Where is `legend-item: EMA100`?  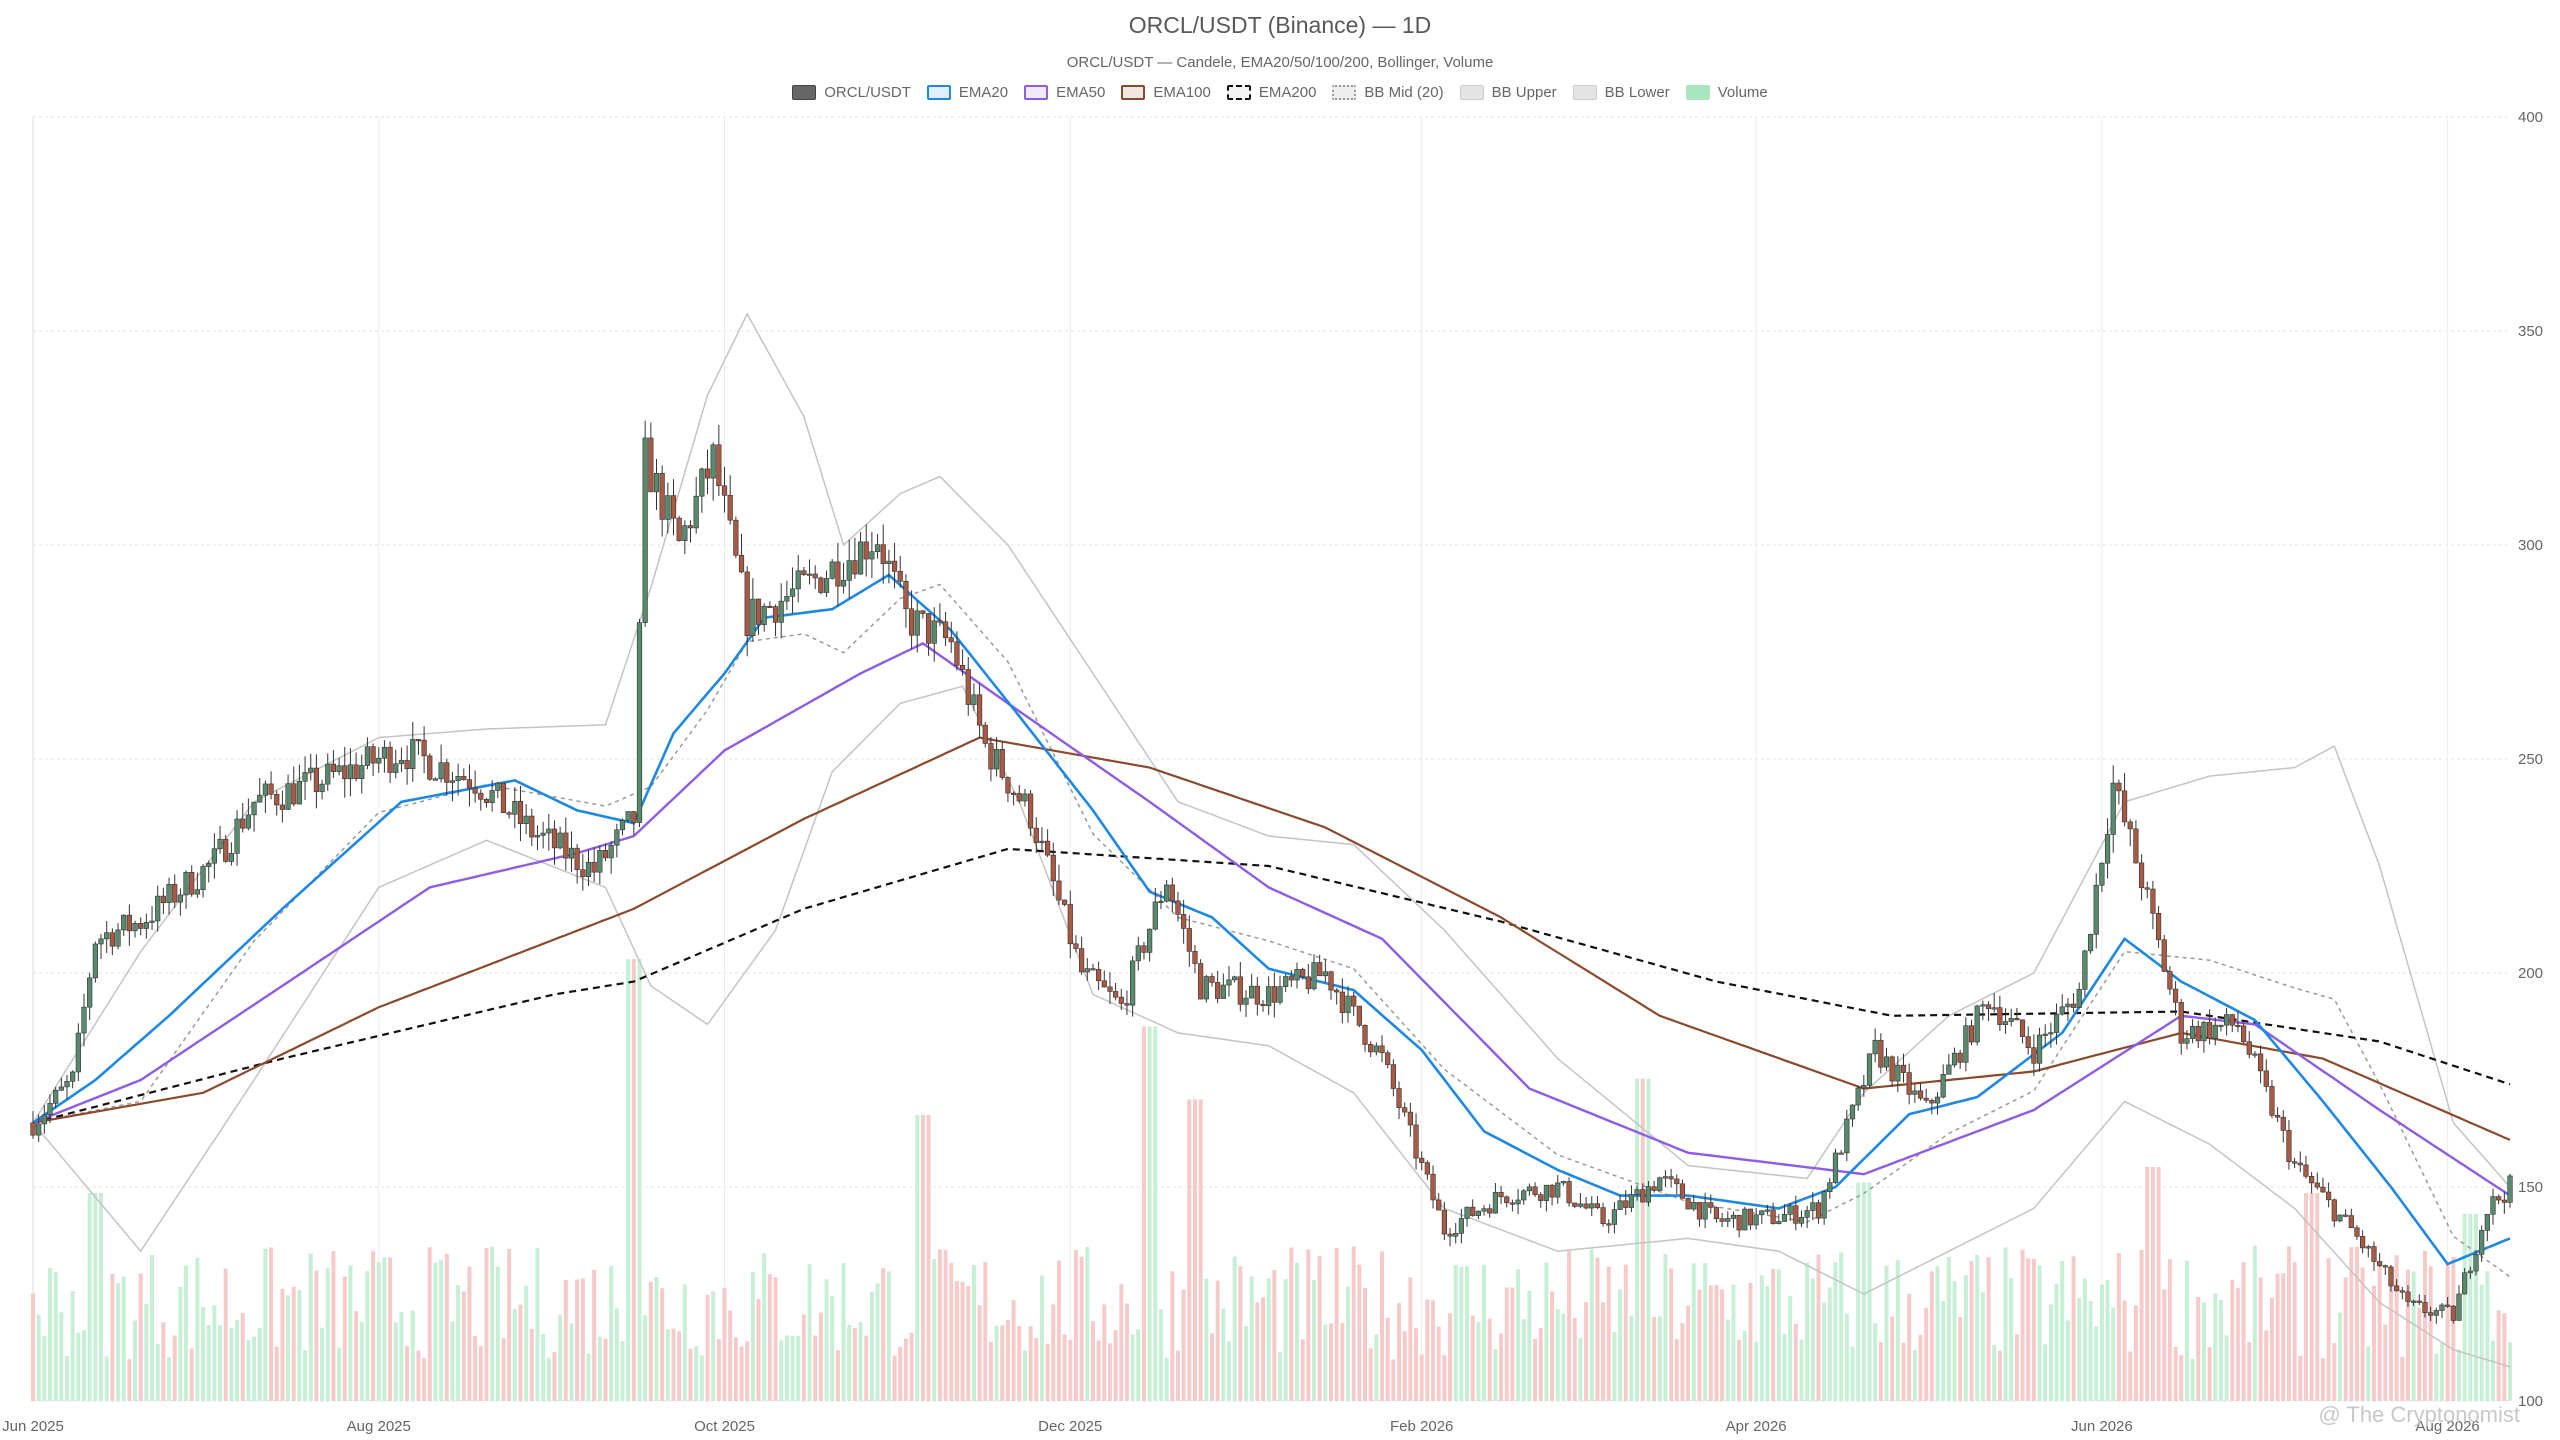
legend-item: EMA100 is located at coordinates (1166, 92).